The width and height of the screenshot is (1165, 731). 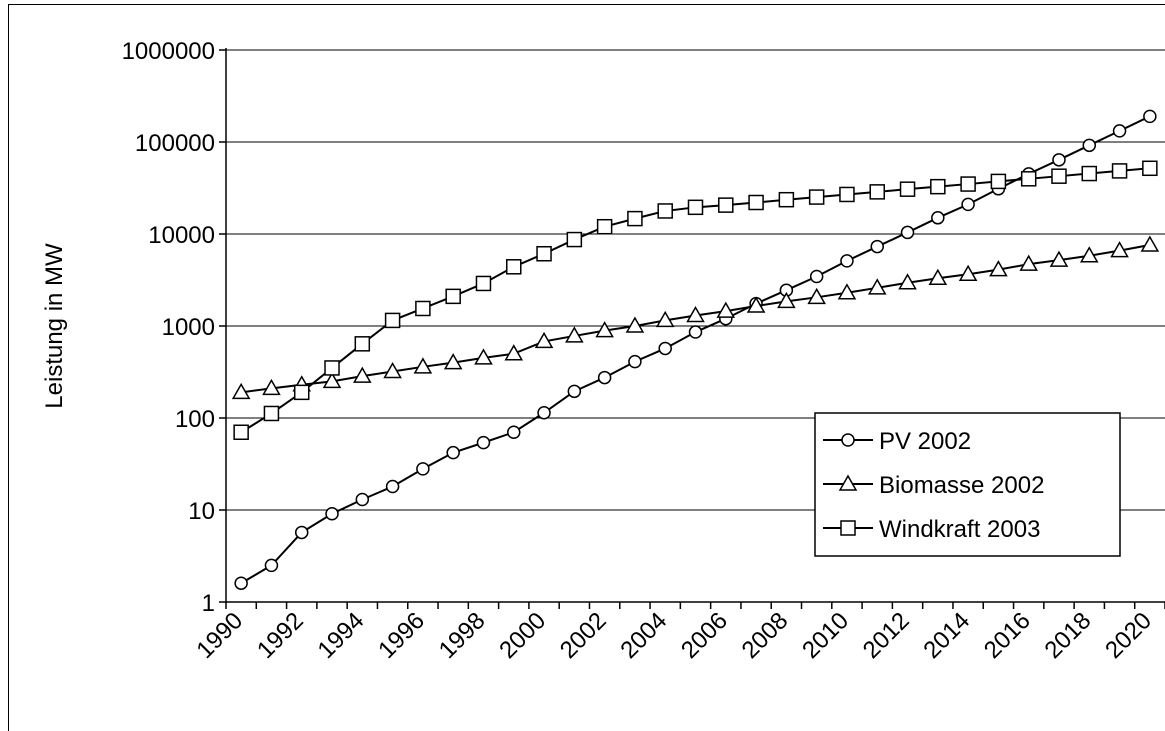 What do you see at coordinates (765, 635) in the screenshot?
I see `x-tick-label: 2008` at bounding box center [765, 635].